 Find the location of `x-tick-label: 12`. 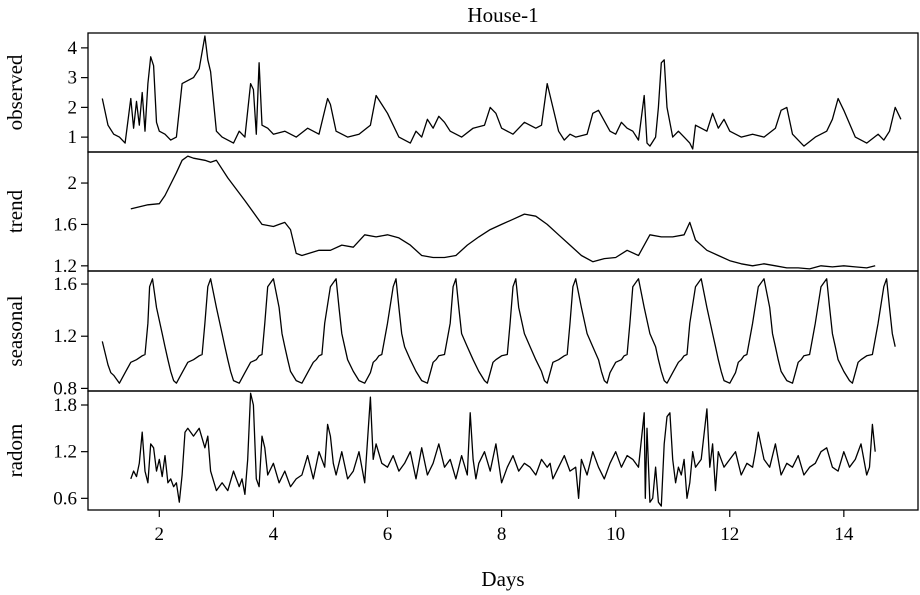

x-tick-label: 12 is located at coordinates (729, 534).